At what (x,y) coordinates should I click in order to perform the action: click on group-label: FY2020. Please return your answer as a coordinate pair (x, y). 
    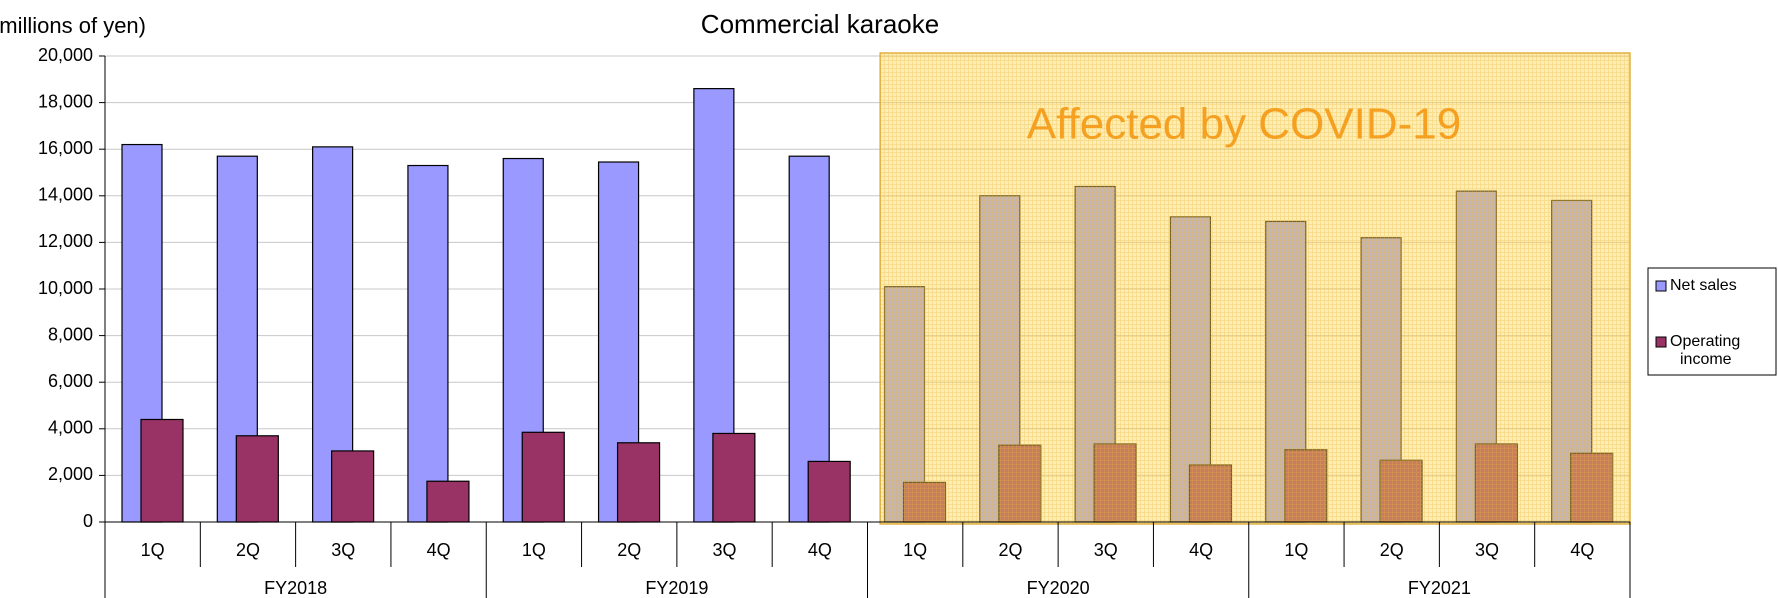
    Looking at the image, I should click on (1058, 588).